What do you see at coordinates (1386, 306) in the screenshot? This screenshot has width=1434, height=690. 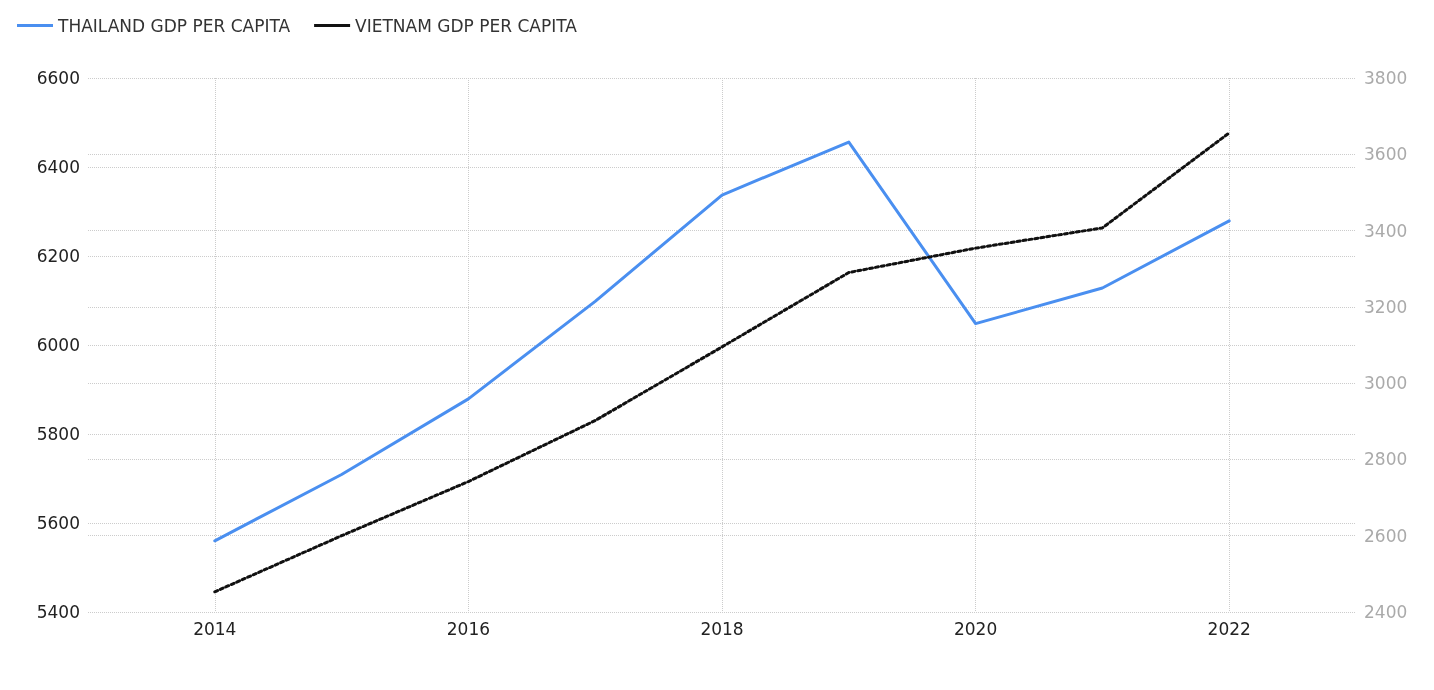 I see `y2-tick-label: 3200` at bounding box center [1386, 306].